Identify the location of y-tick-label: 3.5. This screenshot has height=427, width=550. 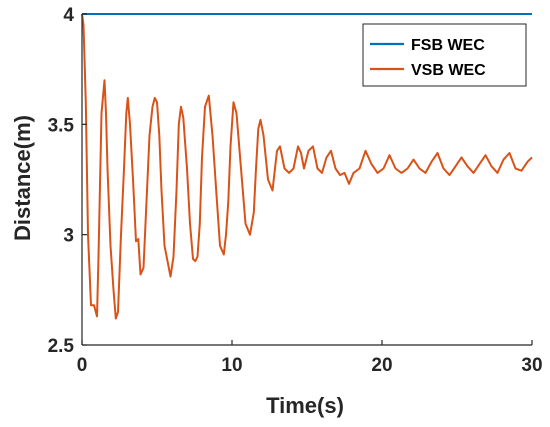
(61, 125).